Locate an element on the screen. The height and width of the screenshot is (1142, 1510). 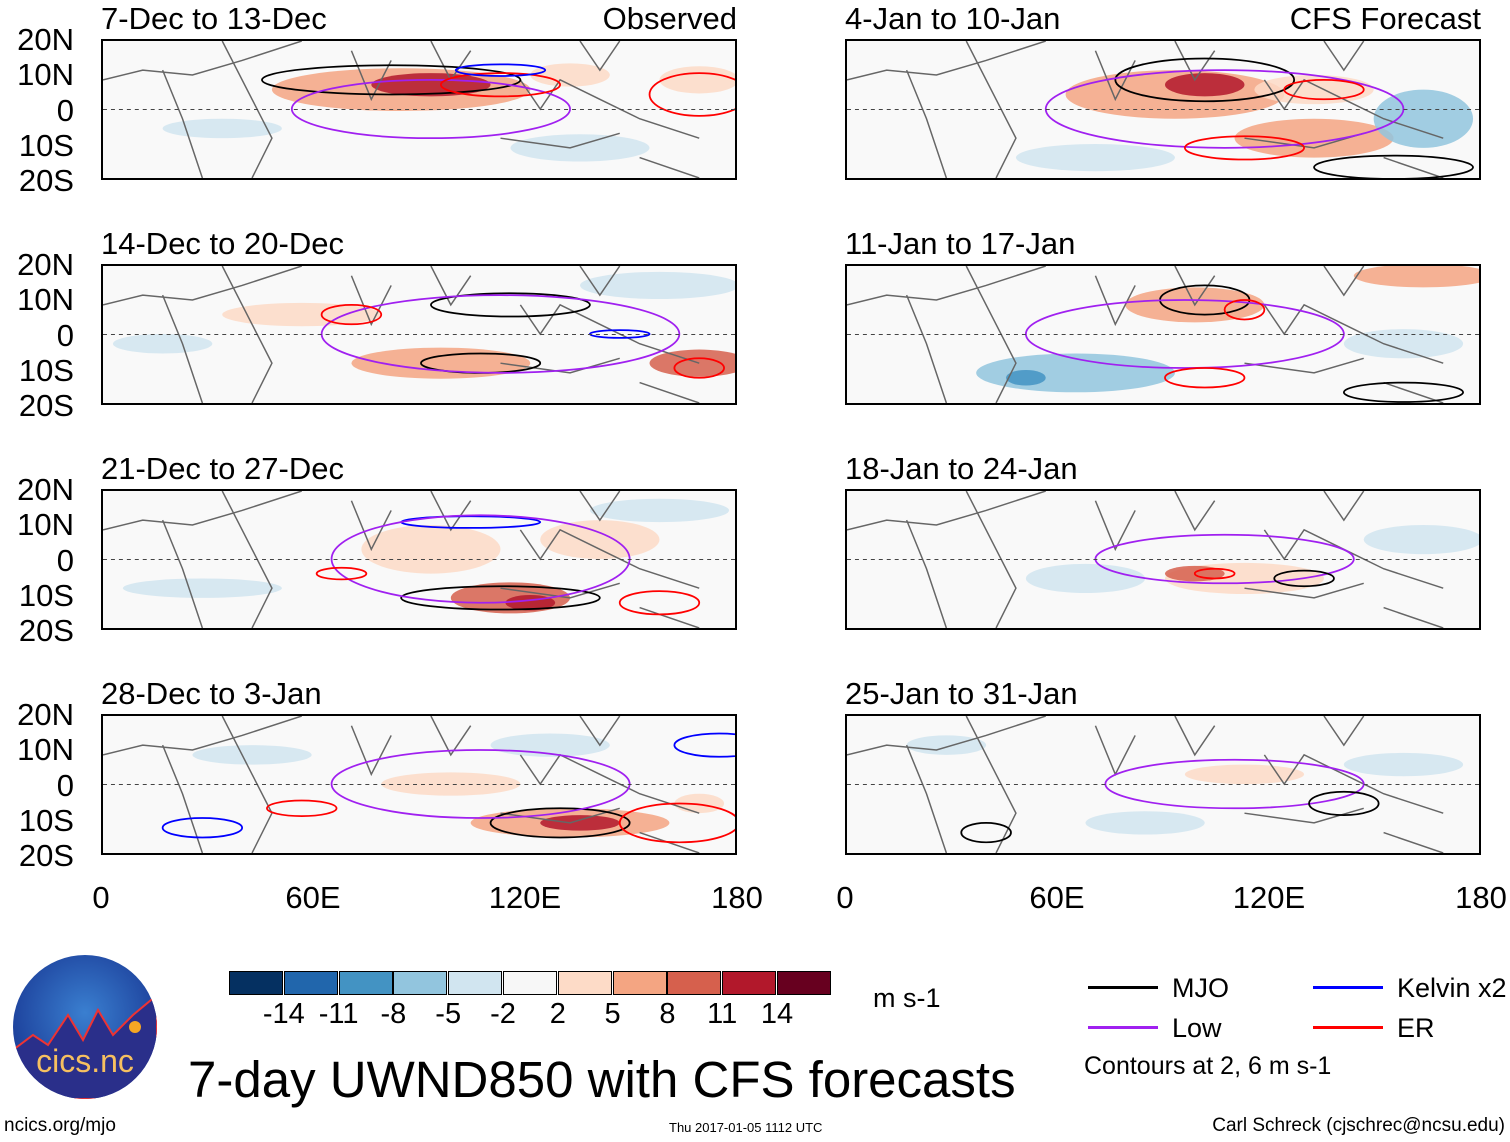
panel-title: 14-Dec to 20-Dec is located at coordinates (222, 243).